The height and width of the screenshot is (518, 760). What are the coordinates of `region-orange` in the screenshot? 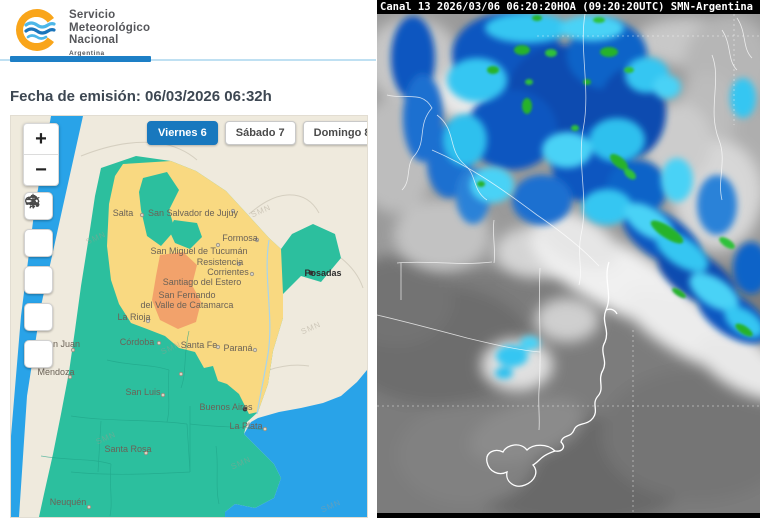 It's located at (176, 290).